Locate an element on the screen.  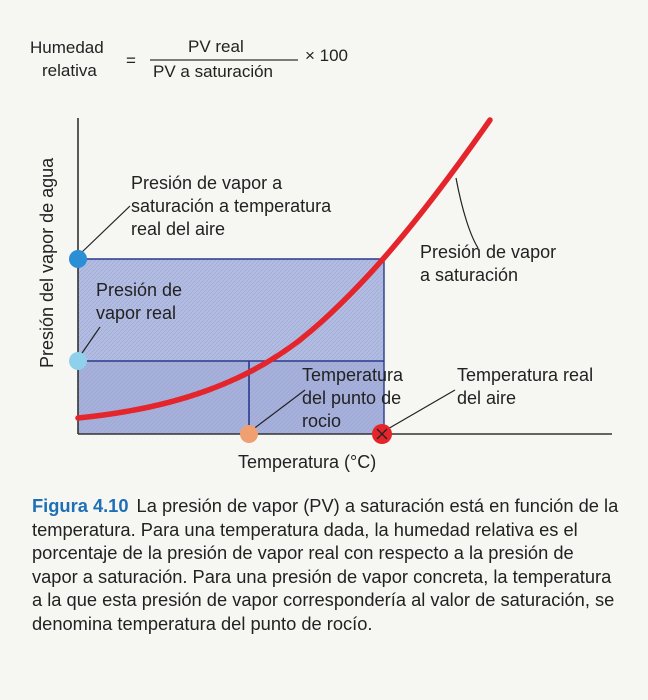
leader-real-temp is located at coordinates (420, 410).